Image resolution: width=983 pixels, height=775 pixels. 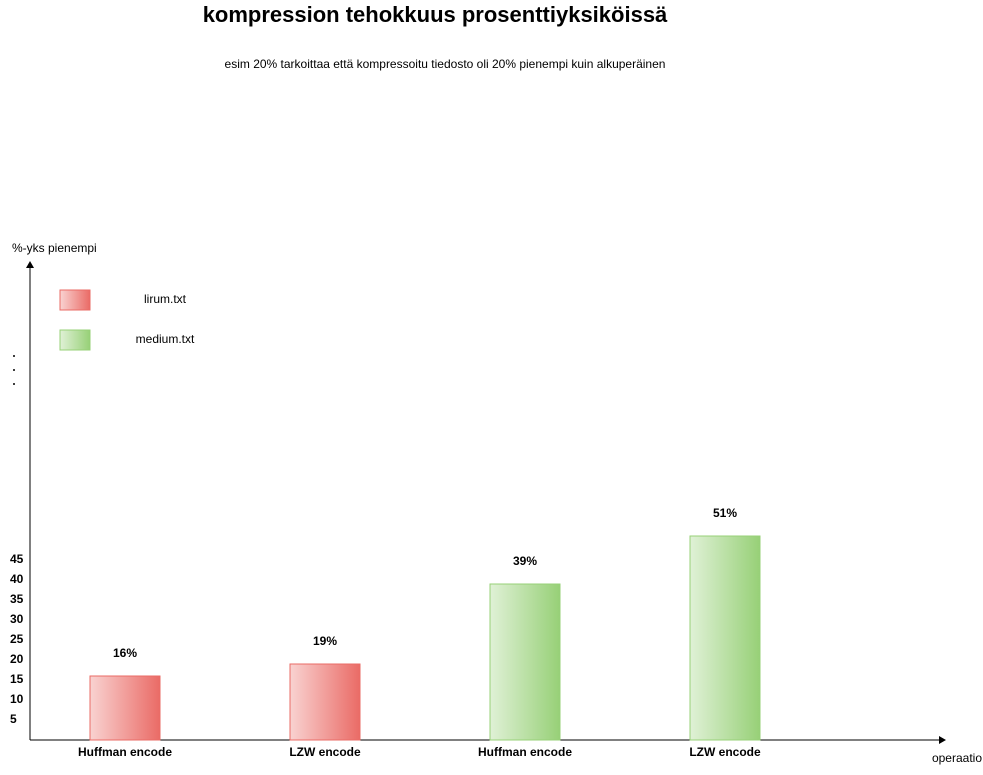 I want to click on y-tick-label: 10, so click(x=17, y=699).